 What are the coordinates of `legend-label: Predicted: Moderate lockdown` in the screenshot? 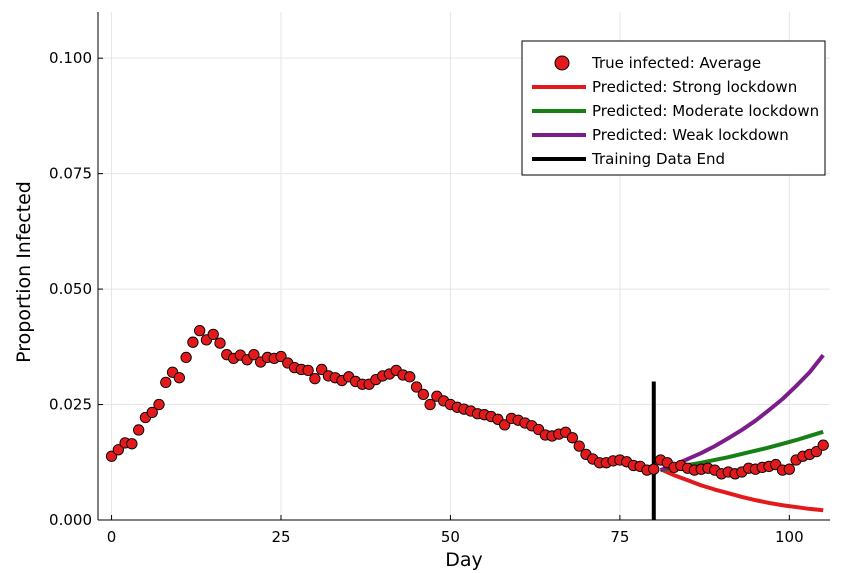 It's located at (705, 111).